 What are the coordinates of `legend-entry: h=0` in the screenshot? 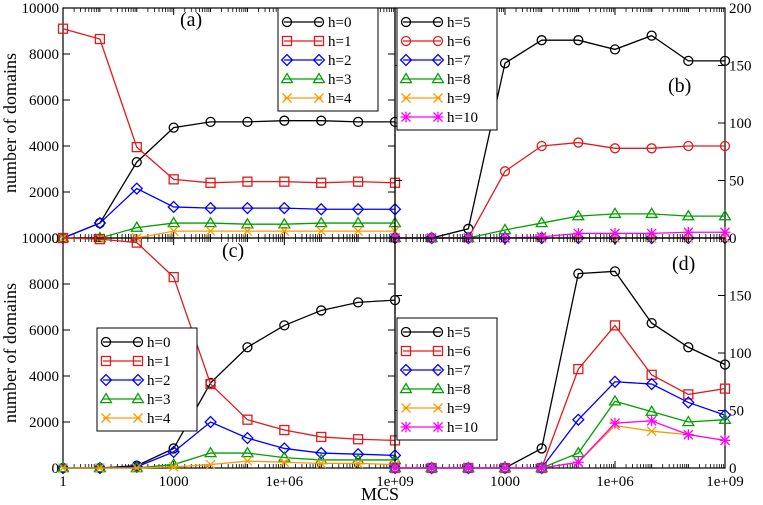 It's located at (339, 23).